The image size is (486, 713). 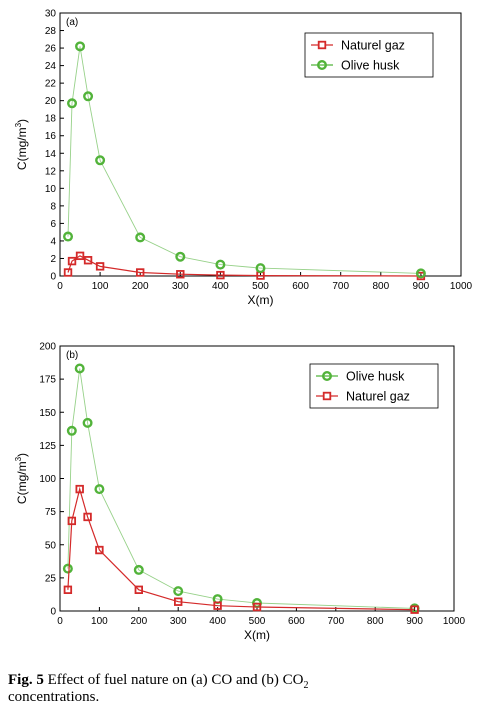 What do you see at coordinates (72, 355) in the screenshot?
I see `panel-label: (b)` at bounding box center [72, 355].